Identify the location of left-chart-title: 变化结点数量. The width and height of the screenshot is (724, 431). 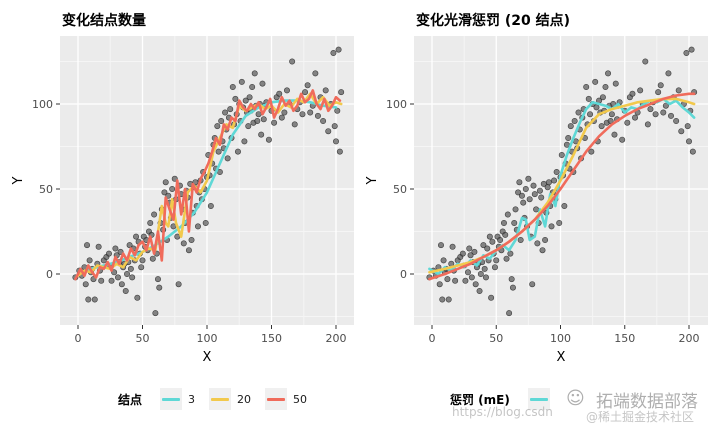
(104, 21).